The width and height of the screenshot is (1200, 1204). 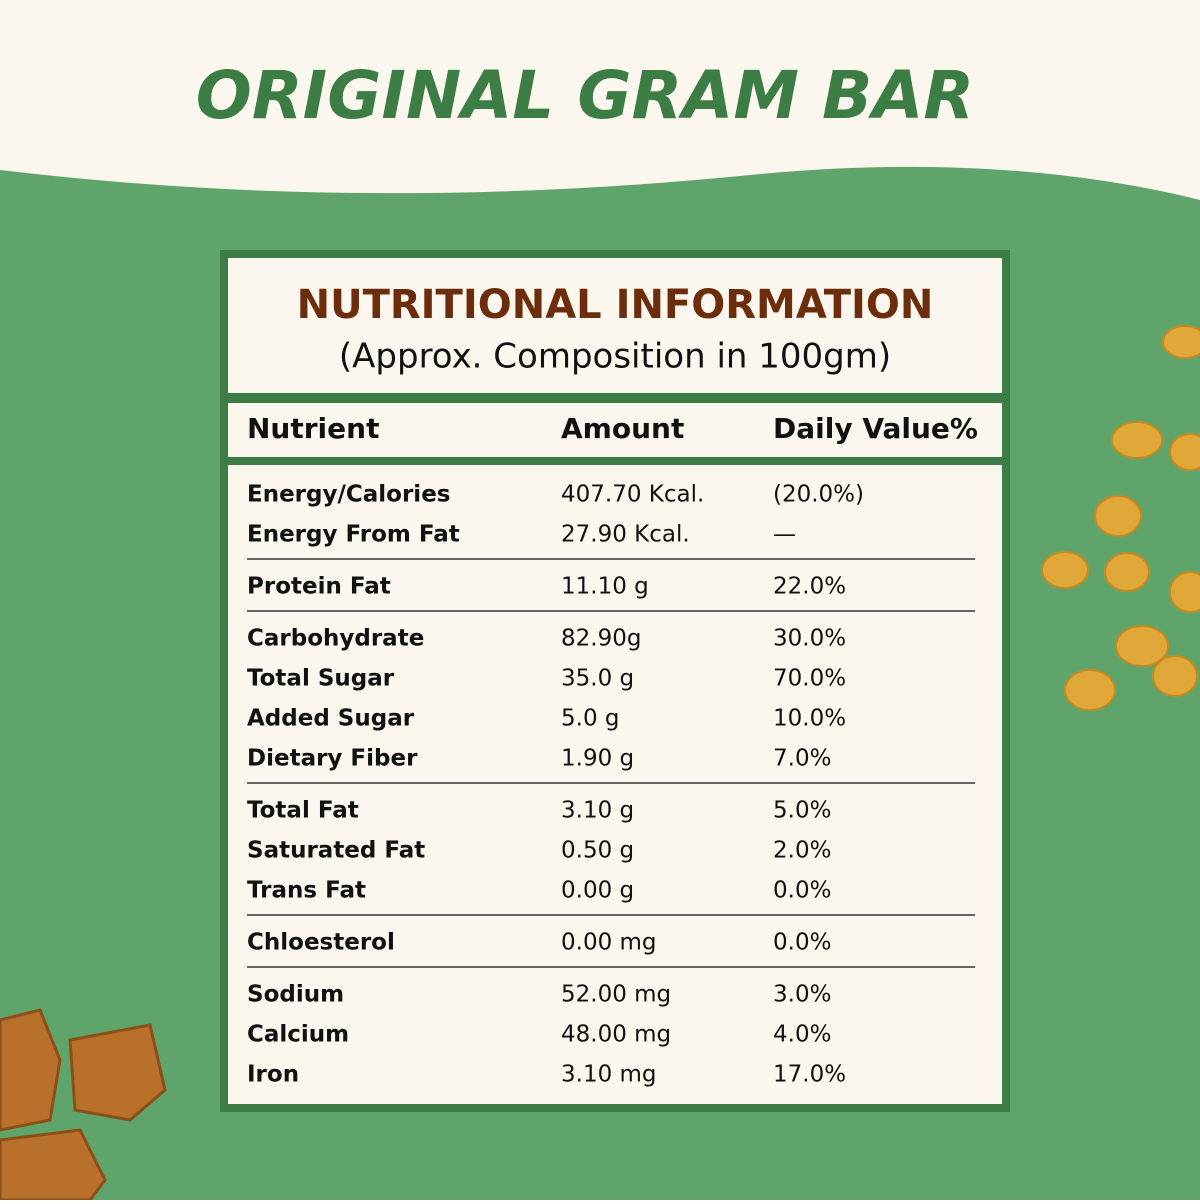 I want to click on column-header: Amount, so click(x=622, y=428).